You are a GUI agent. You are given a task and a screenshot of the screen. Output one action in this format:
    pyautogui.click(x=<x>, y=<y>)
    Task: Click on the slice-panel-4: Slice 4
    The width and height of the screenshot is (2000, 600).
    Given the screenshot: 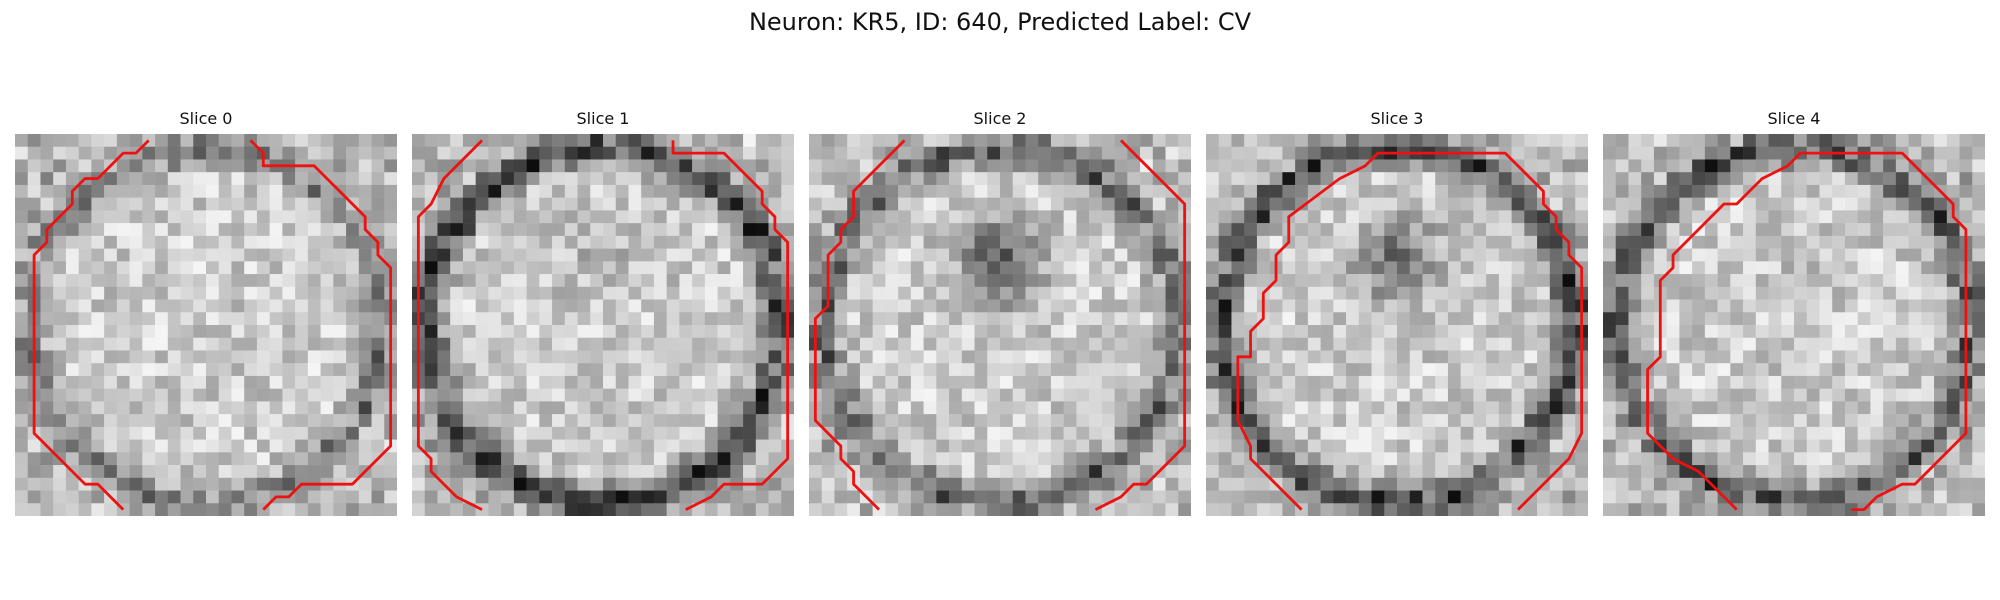 What is the action you would take?
    pyautogui.click(x=1794, y=312)
    